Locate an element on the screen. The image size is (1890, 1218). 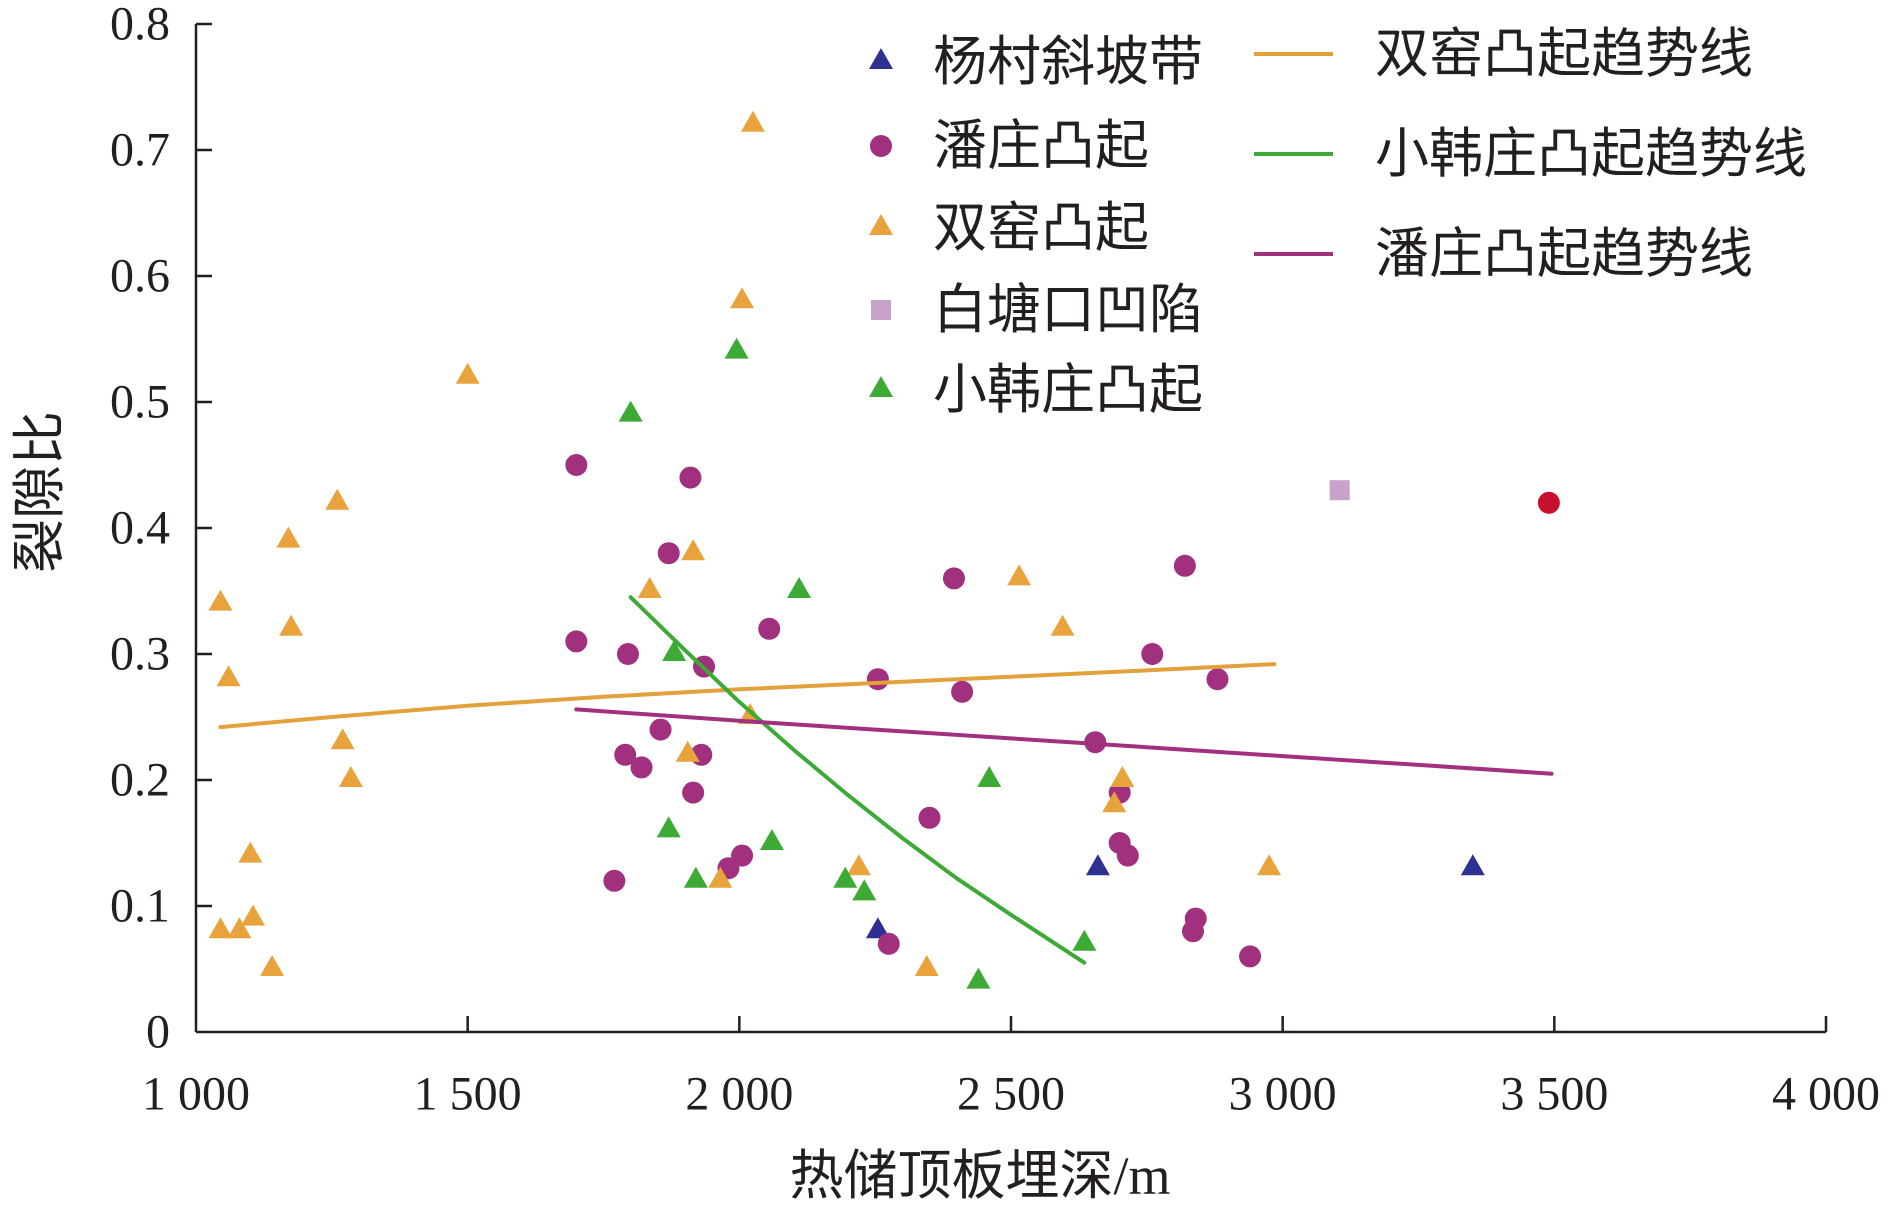
y-tick-label: 0.2 is located at coordinates (140, 780).